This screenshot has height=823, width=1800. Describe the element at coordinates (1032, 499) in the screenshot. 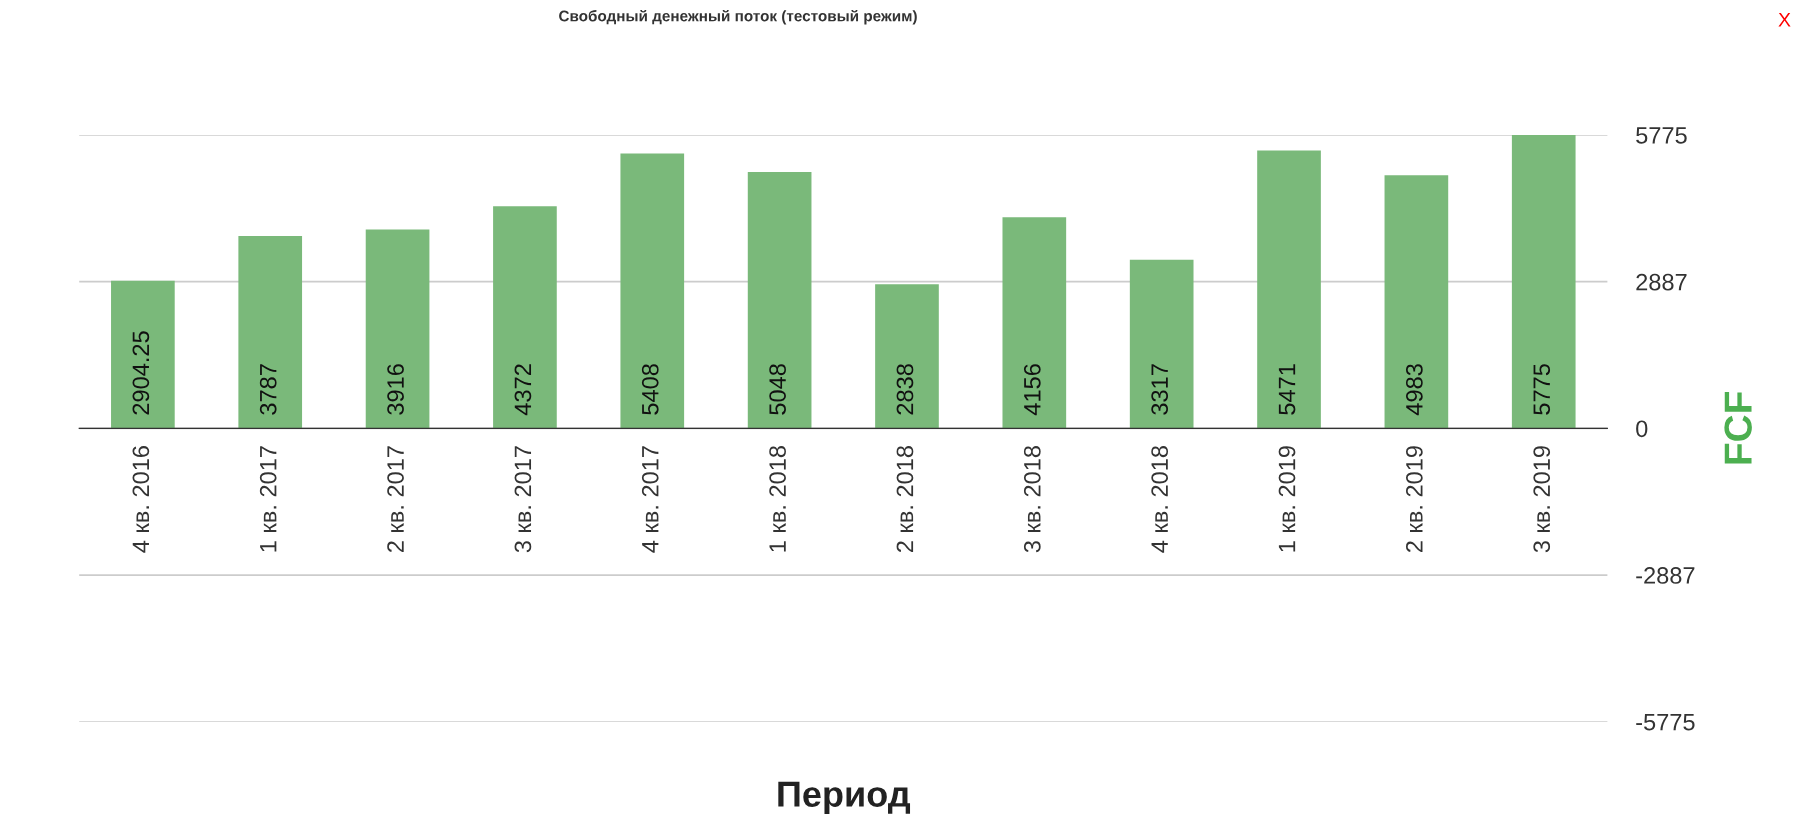

I see `x-tick-label: 3 кв. 2018` at that location.